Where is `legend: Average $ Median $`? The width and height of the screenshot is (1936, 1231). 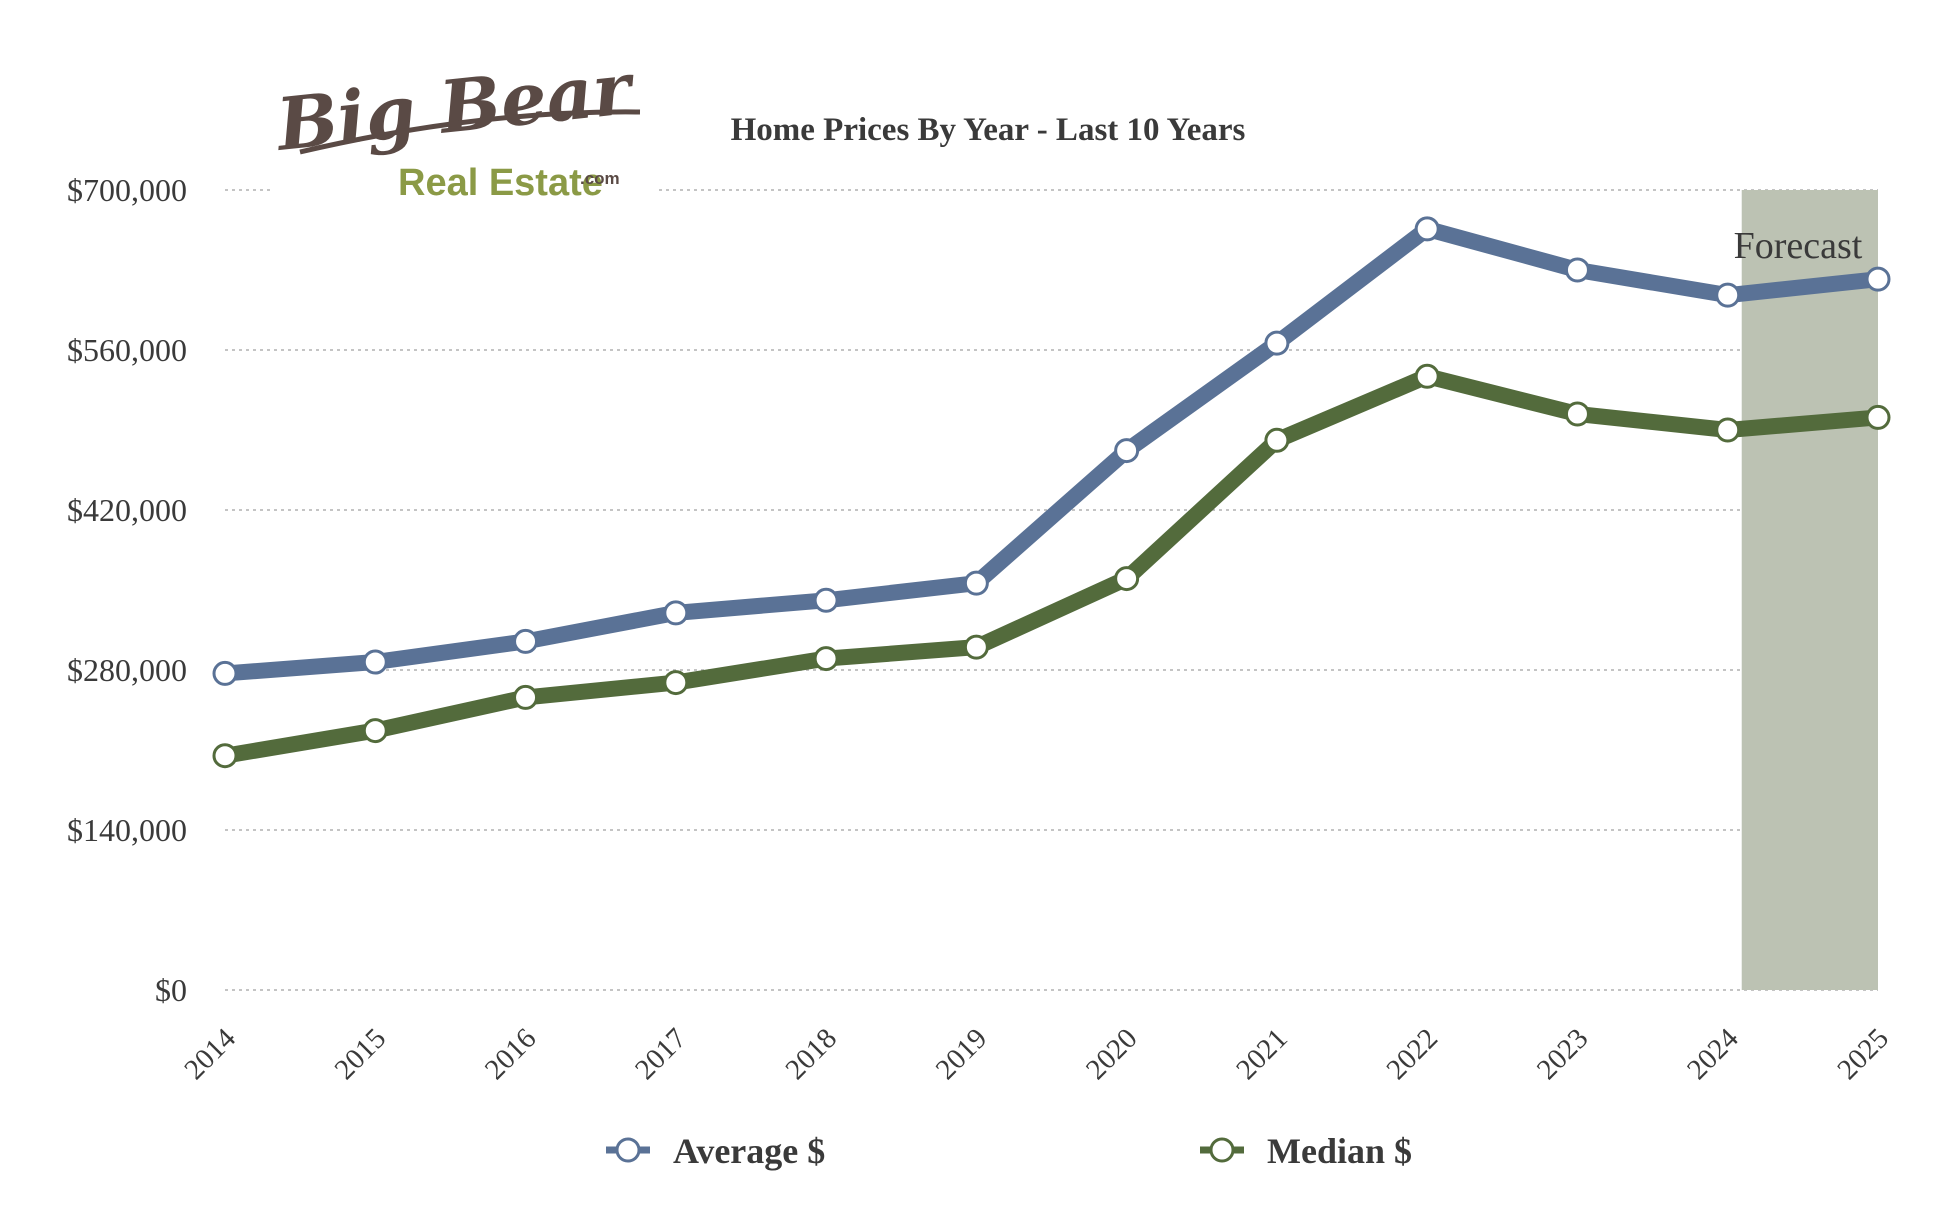
legend: Average $ Median $ is located at coordinates (1009, 1151).